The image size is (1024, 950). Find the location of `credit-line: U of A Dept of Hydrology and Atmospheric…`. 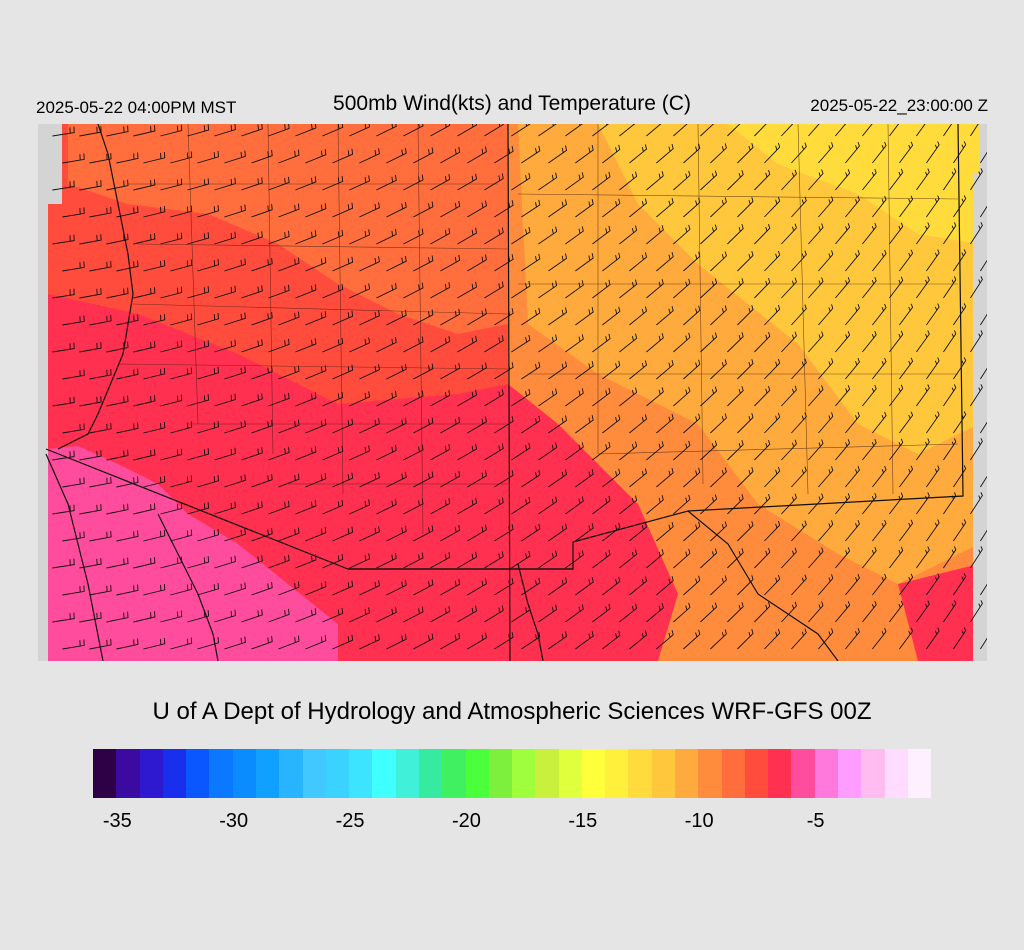

credit-line: U of A Dept of Hydrology and Atmospheric… is located at coordinates (512, 711).